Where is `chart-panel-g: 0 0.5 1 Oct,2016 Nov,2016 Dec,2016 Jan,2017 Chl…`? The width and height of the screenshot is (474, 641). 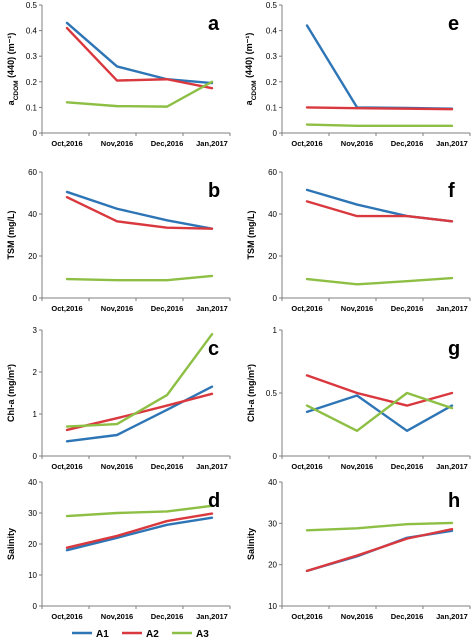 chart-panel-g: 0 0.5 1 Oct,2016 Nov,2016 Dec,2016 Jan,2017 Chl… is located at coordinates (358, 398).